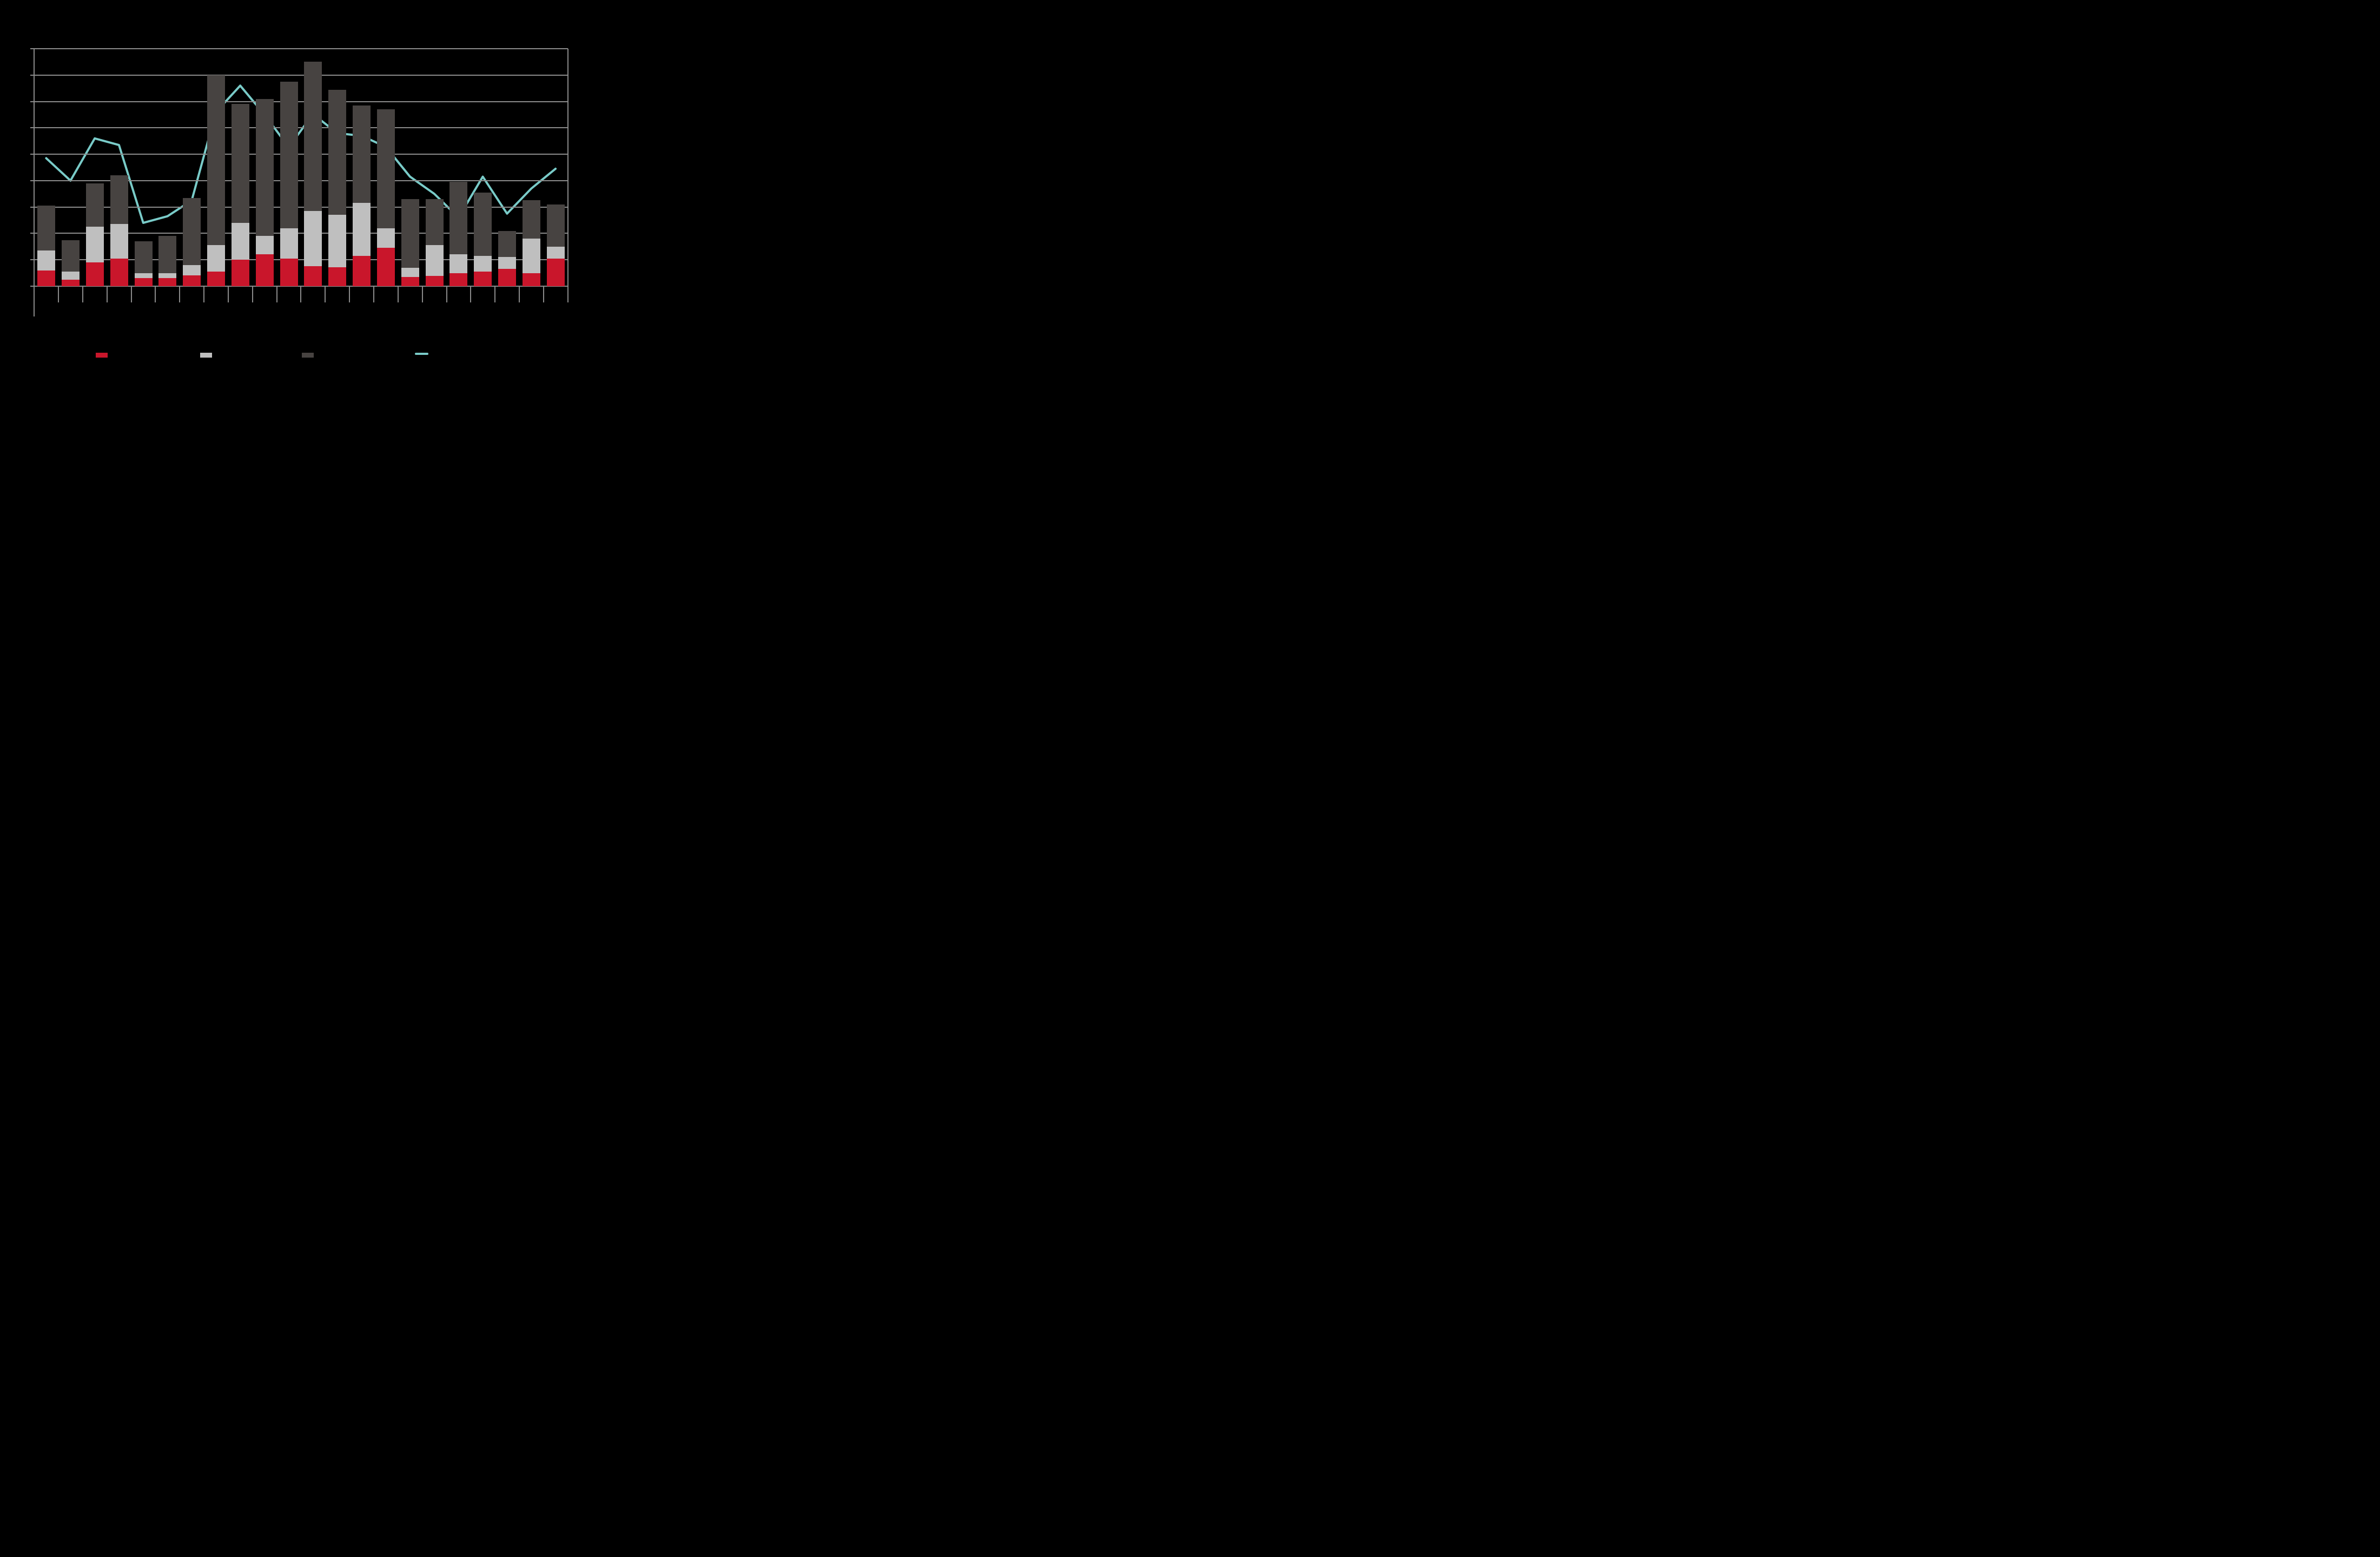 This screenshot has height=1557, width=2380. Describe the element at coordinates (301, 260) in the screenshot. I see `gridline-y1` at that location.